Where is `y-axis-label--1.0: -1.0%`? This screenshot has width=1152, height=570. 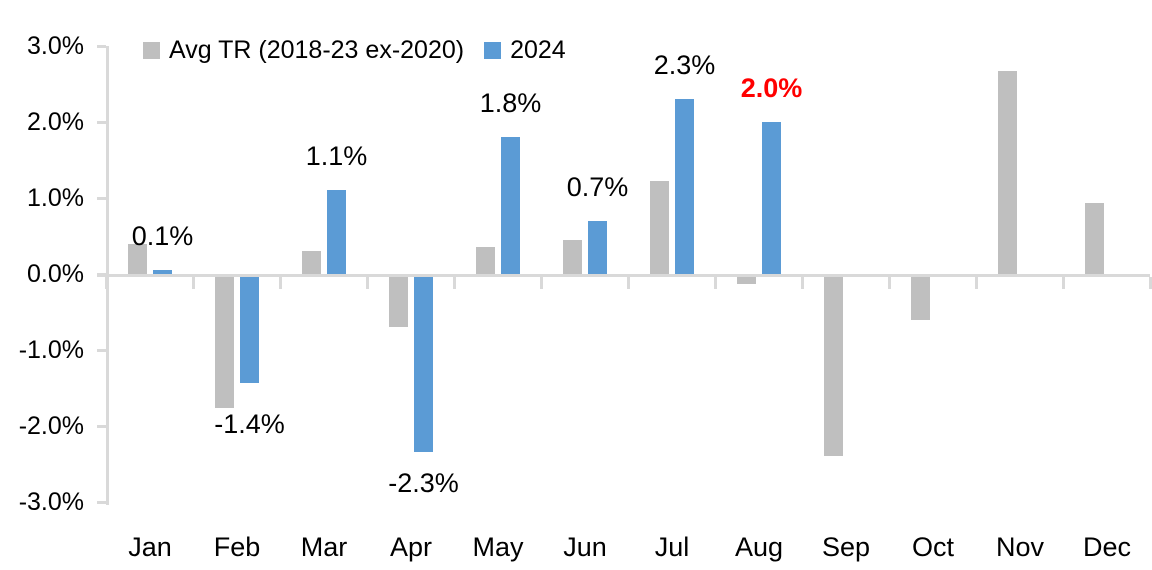 y-axis-label--1.0: -1.0% is located at coordinates (51, 350).